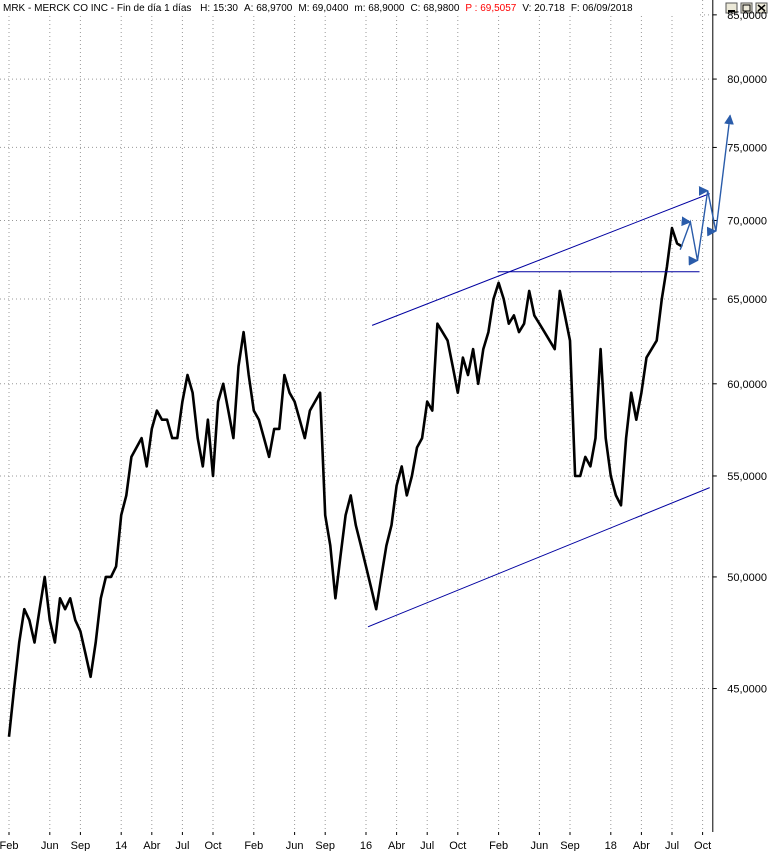 This screenshot has width=771, height=851. What do you see at coordinates (747, 16) in the screenshot?
I see `y-tick-label: 85,0000` at bounding box center [747, 16].